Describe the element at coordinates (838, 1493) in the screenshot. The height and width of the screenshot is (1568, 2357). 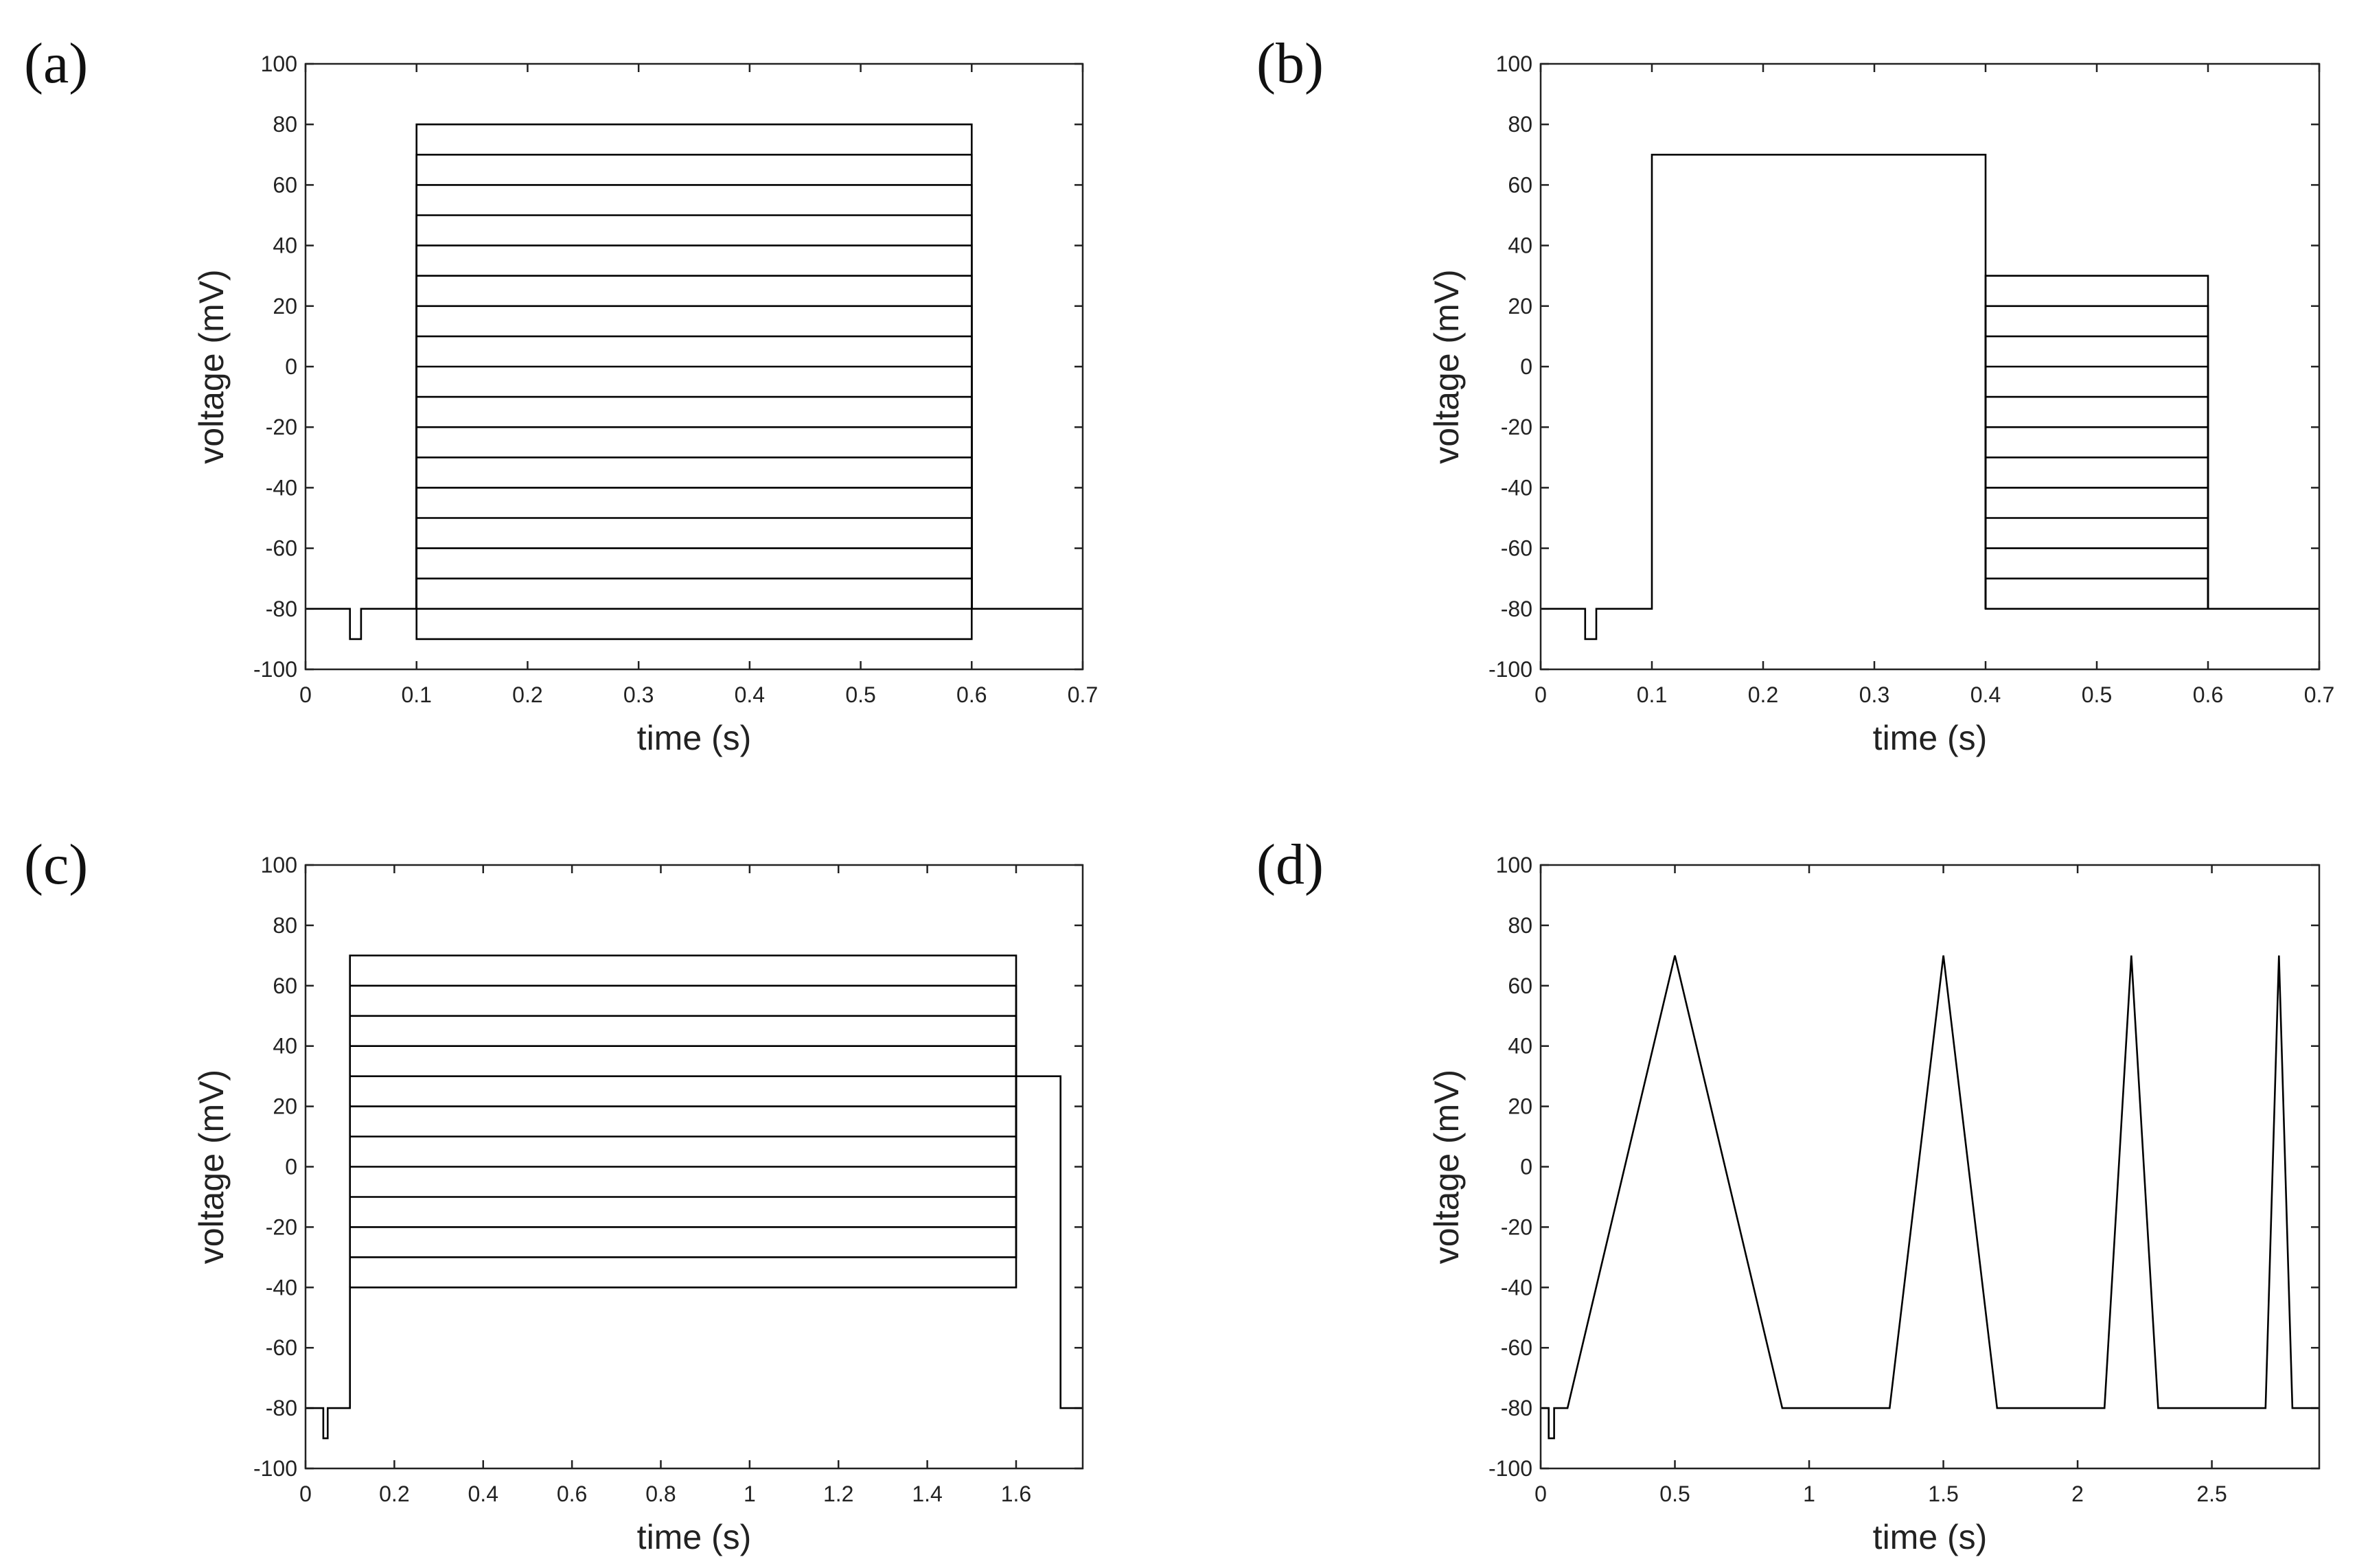
I see `x-tick-label: 1.2` at that location.